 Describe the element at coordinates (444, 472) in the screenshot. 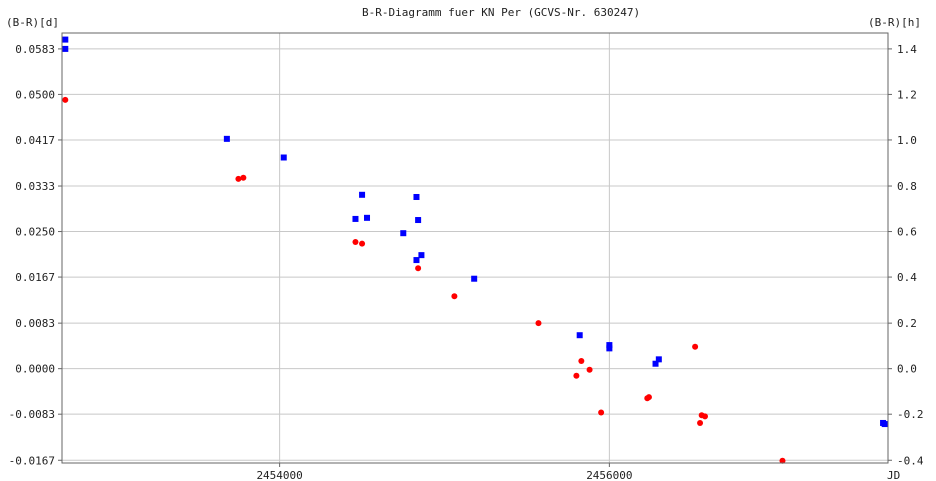

I see `x-ticks: 2454000 2456000` at that location.